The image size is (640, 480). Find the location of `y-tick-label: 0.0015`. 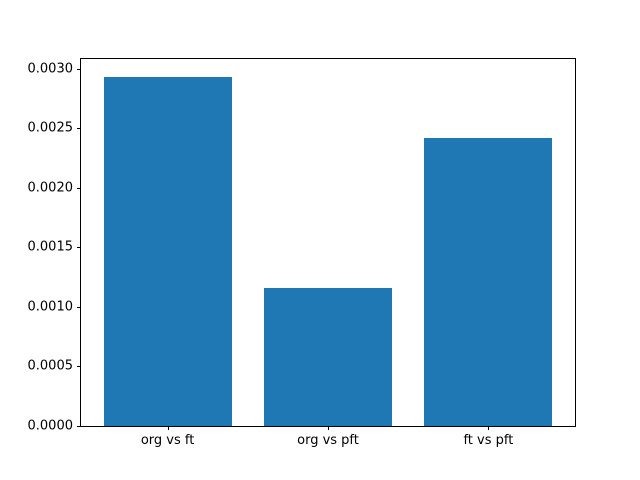

y-tick-label: 0.0015 is located at coordinates (50, 247).